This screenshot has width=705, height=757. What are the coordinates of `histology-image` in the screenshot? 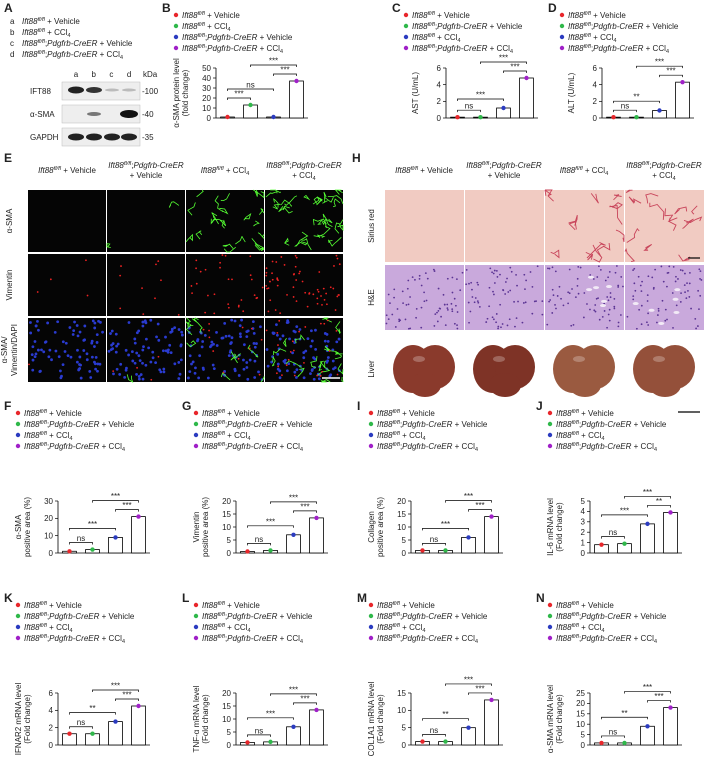 It's located at (584, 369).